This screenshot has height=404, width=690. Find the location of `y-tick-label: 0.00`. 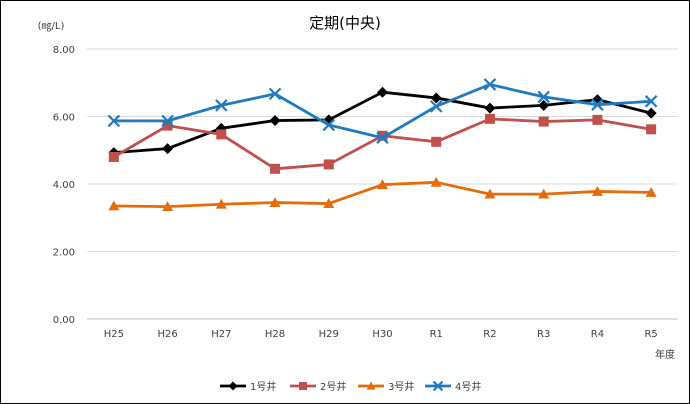

y-tick-label: 0.00 is located at coordinates (64, 320).